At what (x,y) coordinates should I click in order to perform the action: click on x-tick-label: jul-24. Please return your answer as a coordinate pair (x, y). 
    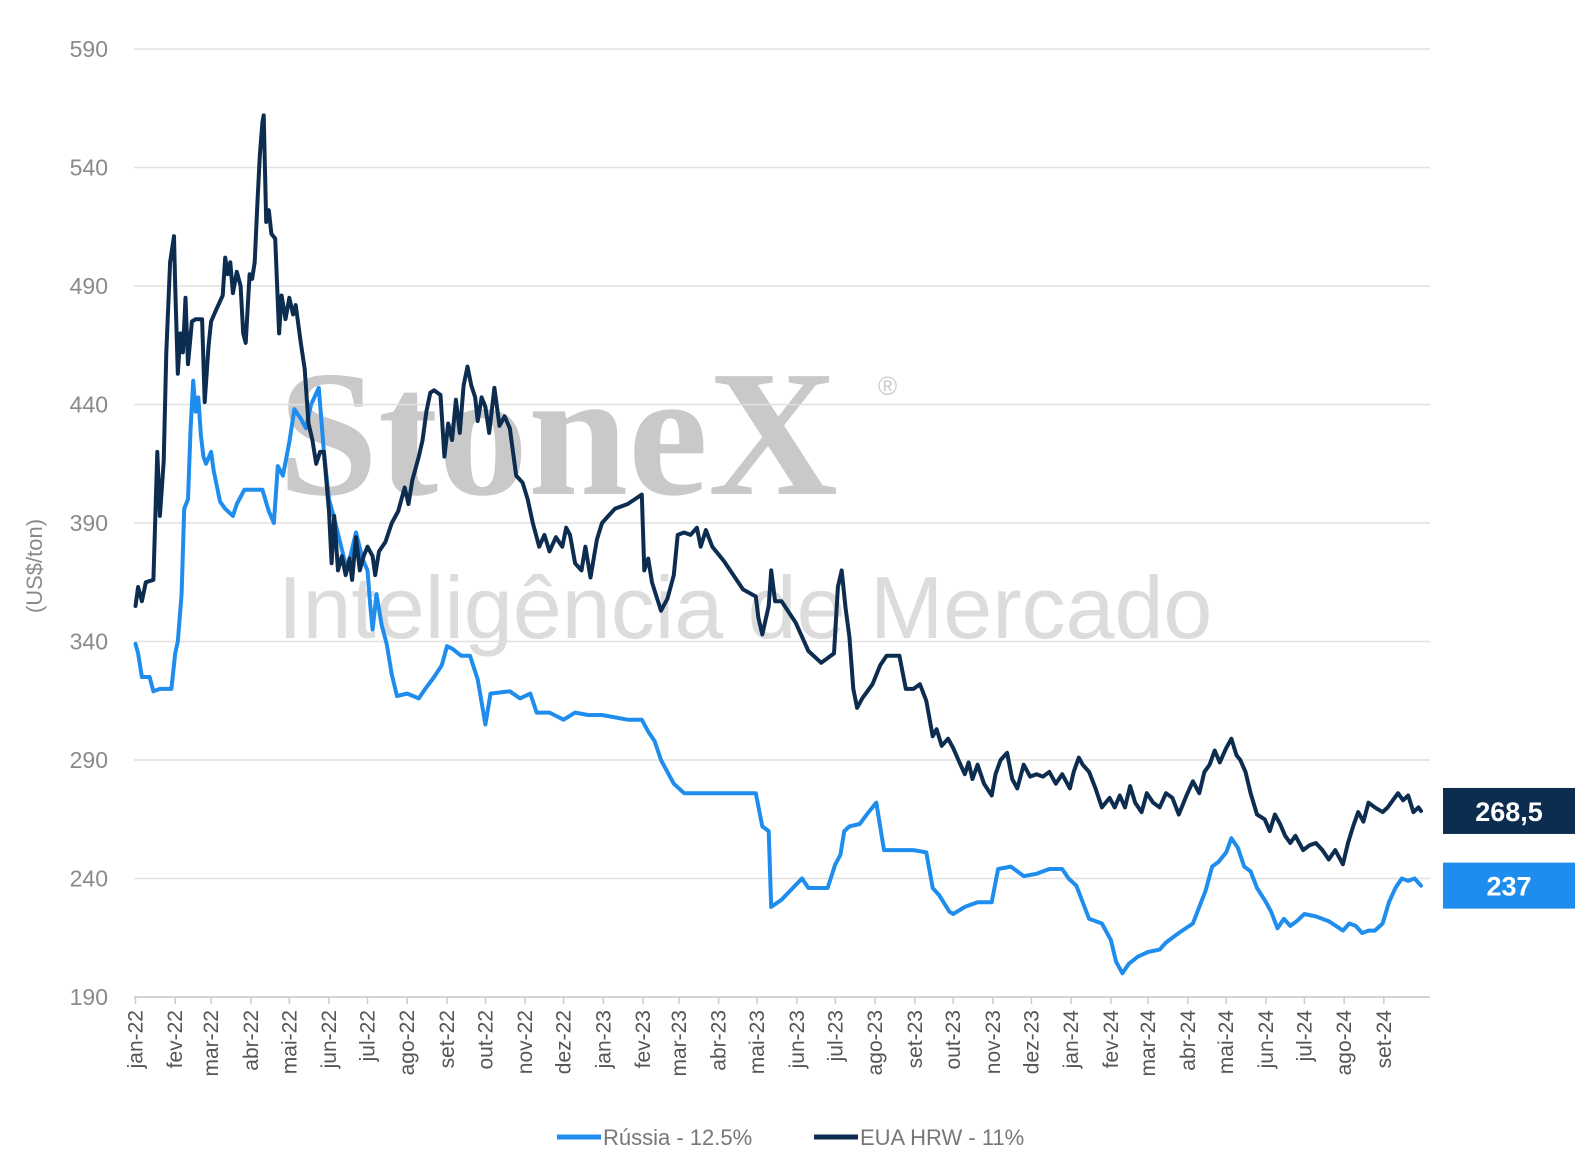
    Looking at the image, I should click on (1304, 1036).